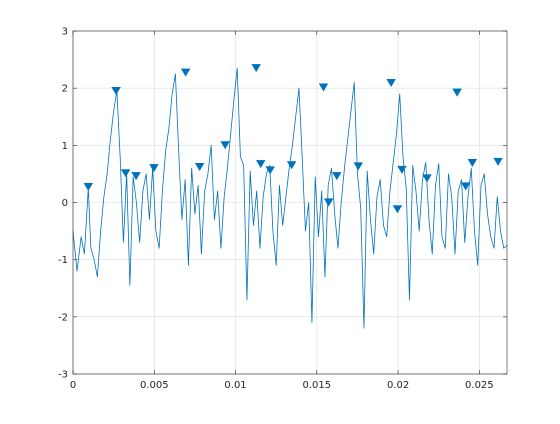 The image size is (560, 424). I want to click on x-tick-label: 0, so click(73, 385).